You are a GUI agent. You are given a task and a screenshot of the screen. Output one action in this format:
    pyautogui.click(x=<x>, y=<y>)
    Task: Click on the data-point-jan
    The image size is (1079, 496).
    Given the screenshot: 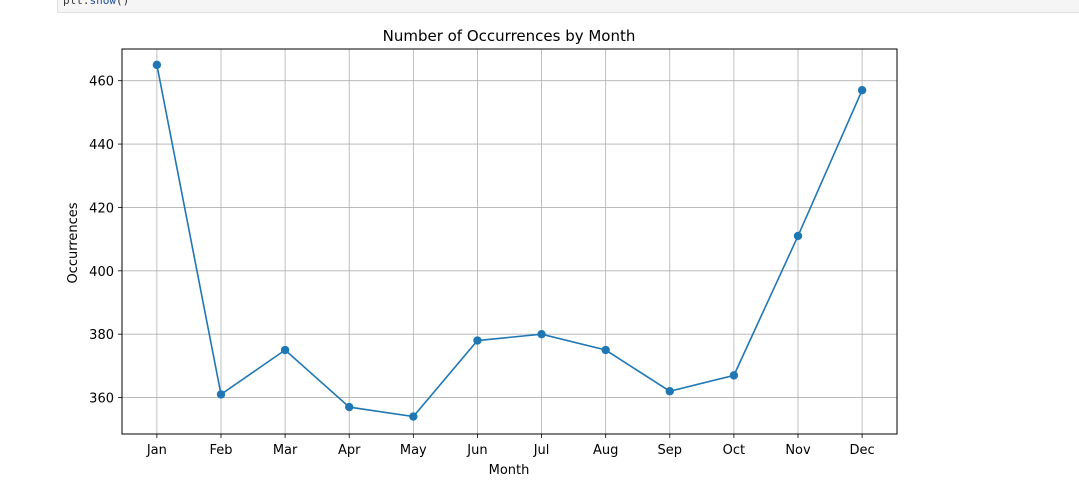 What is the action you would take?
    pyautogui.click(x=157, y=65)
    